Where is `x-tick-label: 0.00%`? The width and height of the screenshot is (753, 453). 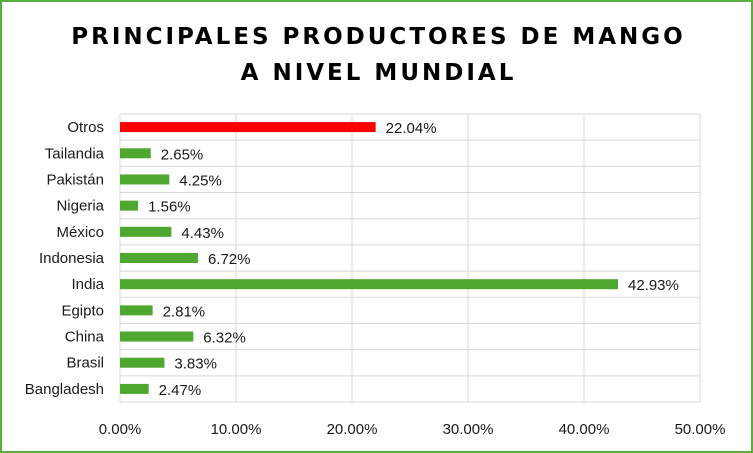 x-tick-label: 0.00% is located at coordinates (120, 429).